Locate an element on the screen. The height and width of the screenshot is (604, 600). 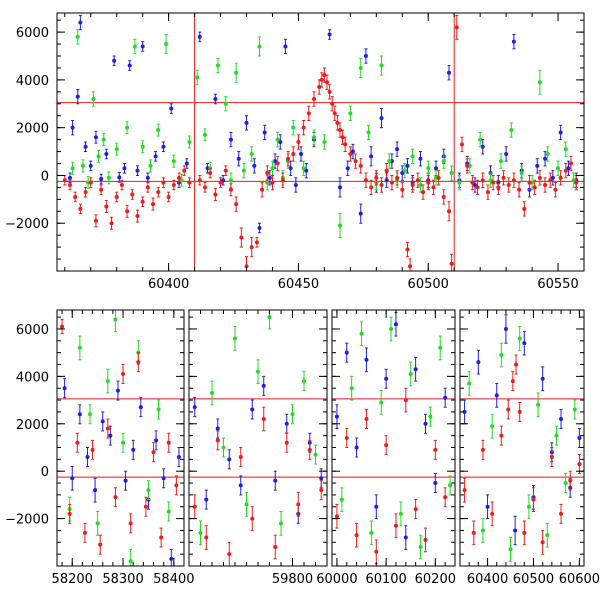
y-tick-label: 2000 is located at coordinates (32, 425).